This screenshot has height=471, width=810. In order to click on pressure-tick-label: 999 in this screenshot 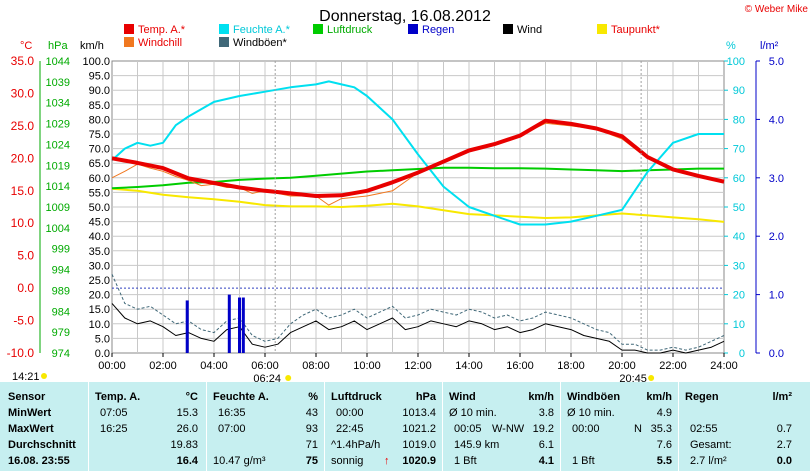, I will do `click(61, 250)`.